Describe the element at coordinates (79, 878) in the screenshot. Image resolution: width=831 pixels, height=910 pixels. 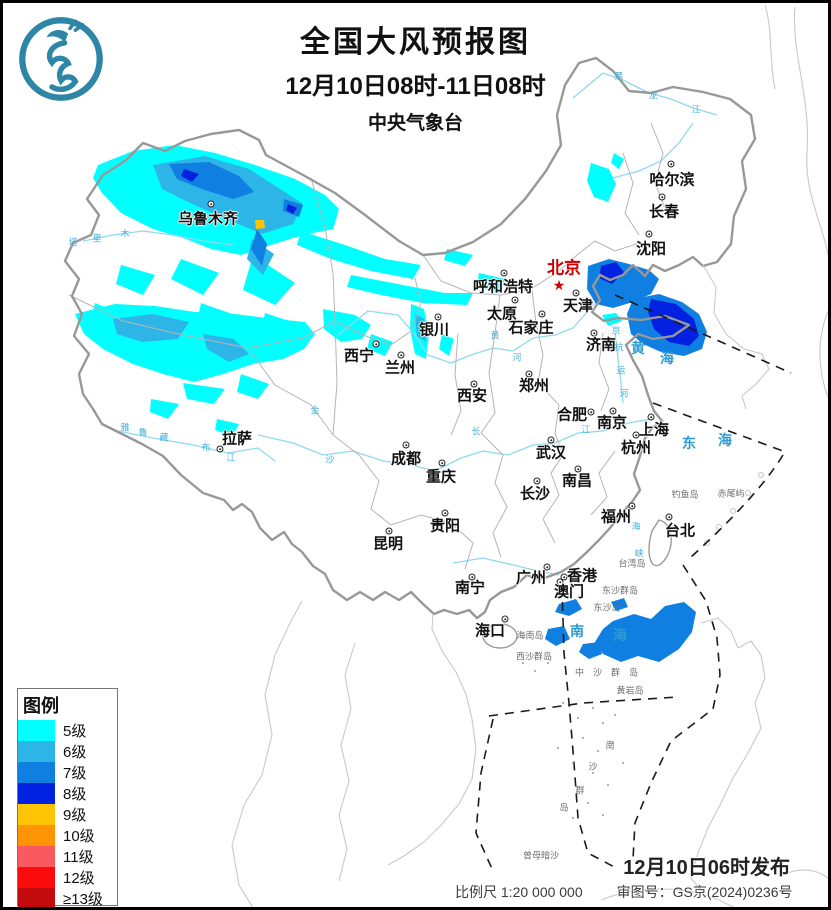
I see `legend-label: 12级` at that location.